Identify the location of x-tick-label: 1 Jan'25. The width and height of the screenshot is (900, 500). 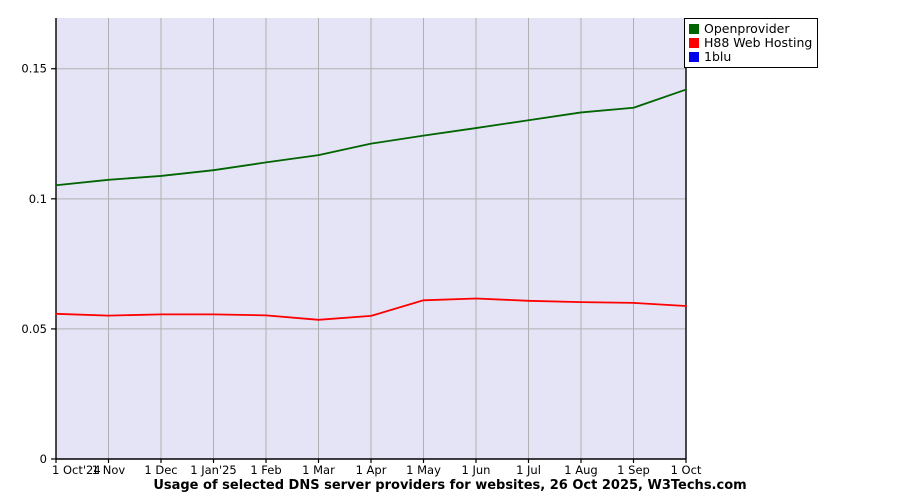
(213, 470).